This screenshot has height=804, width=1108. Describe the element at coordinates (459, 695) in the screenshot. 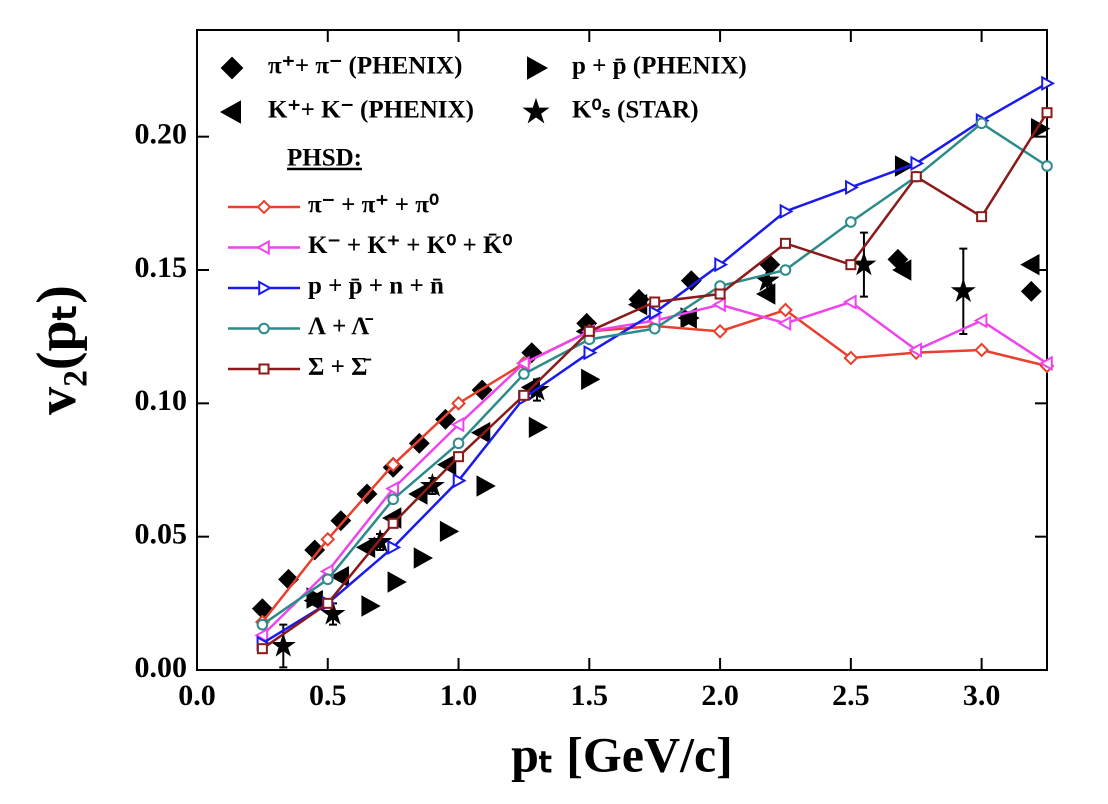

I see `x-tick-label: 1.0` at that location.